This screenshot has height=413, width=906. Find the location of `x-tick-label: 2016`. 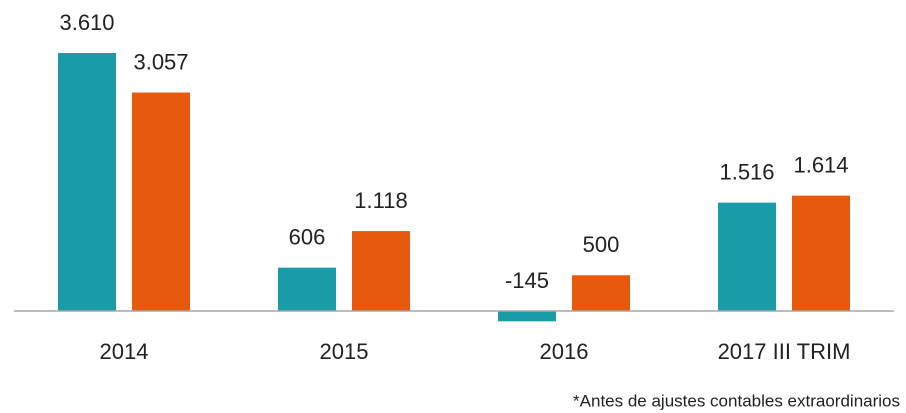

x-tick-label: 2016 is located at coordinates (564, 351).